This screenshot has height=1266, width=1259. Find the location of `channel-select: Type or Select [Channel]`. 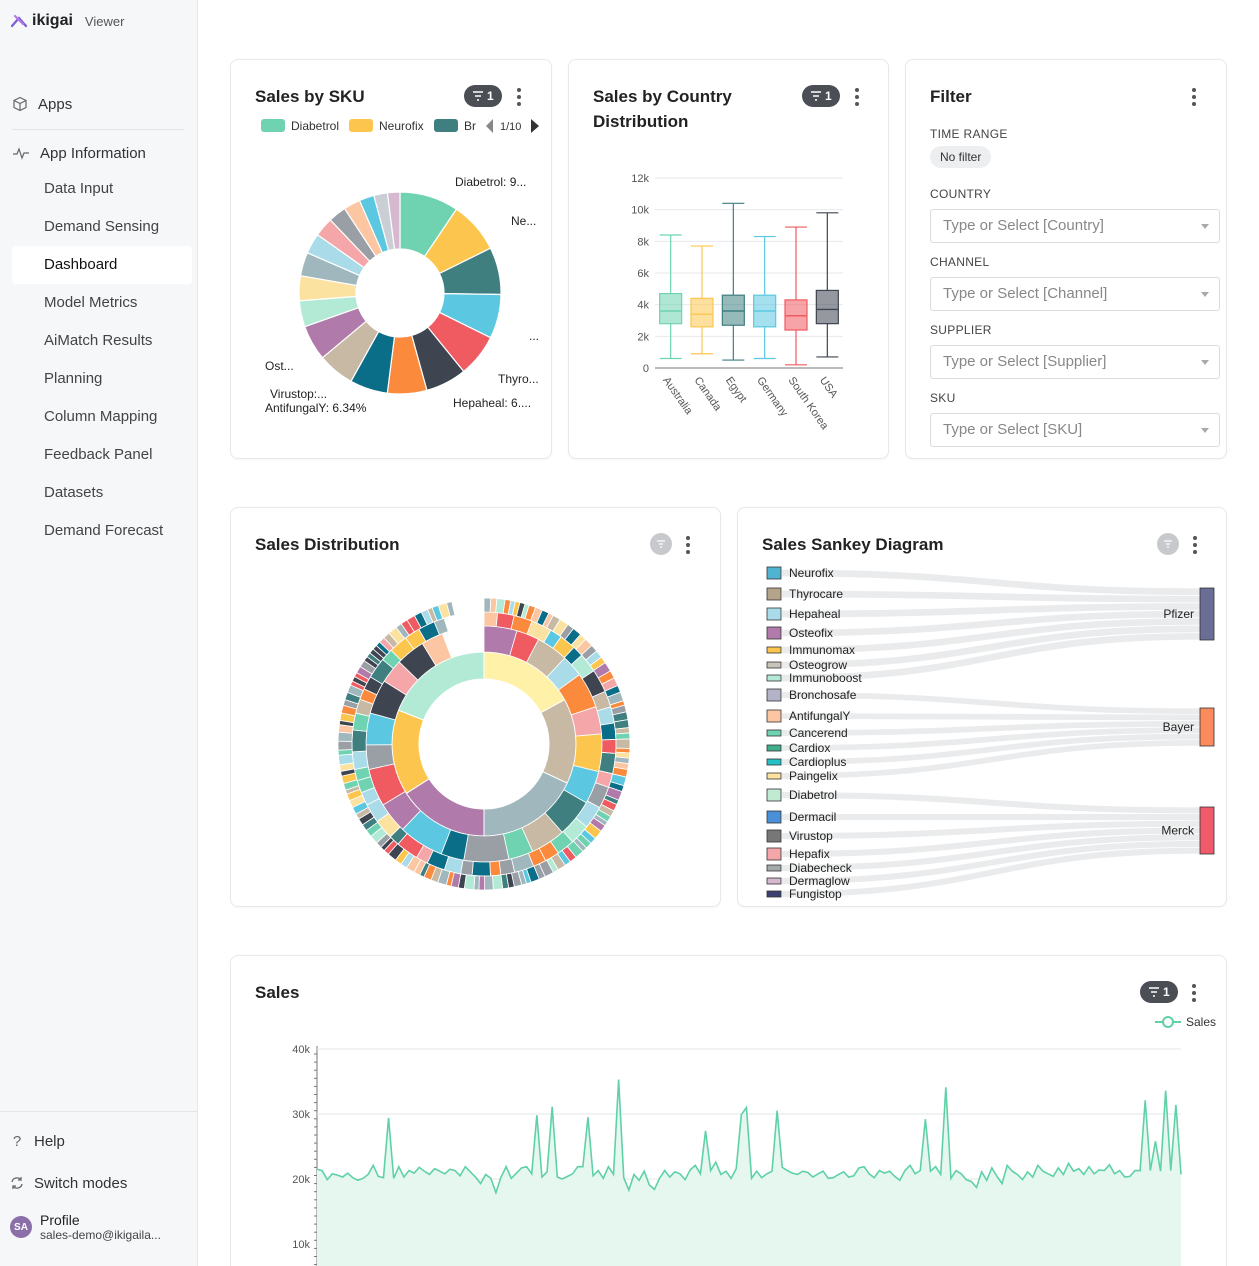

channel-select: Type or Select [Channel] is located at coordinates (1075, 294).